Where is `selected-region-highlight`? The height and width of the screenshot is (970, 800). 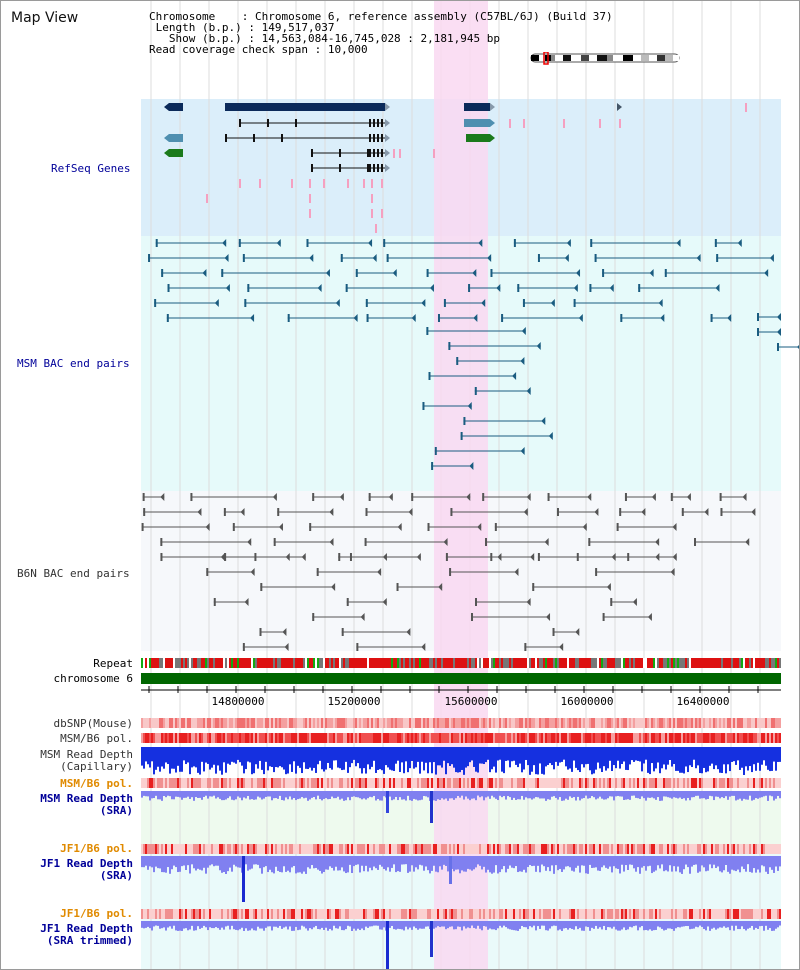 selected-region-highlight is located at coordinates (461, 485).